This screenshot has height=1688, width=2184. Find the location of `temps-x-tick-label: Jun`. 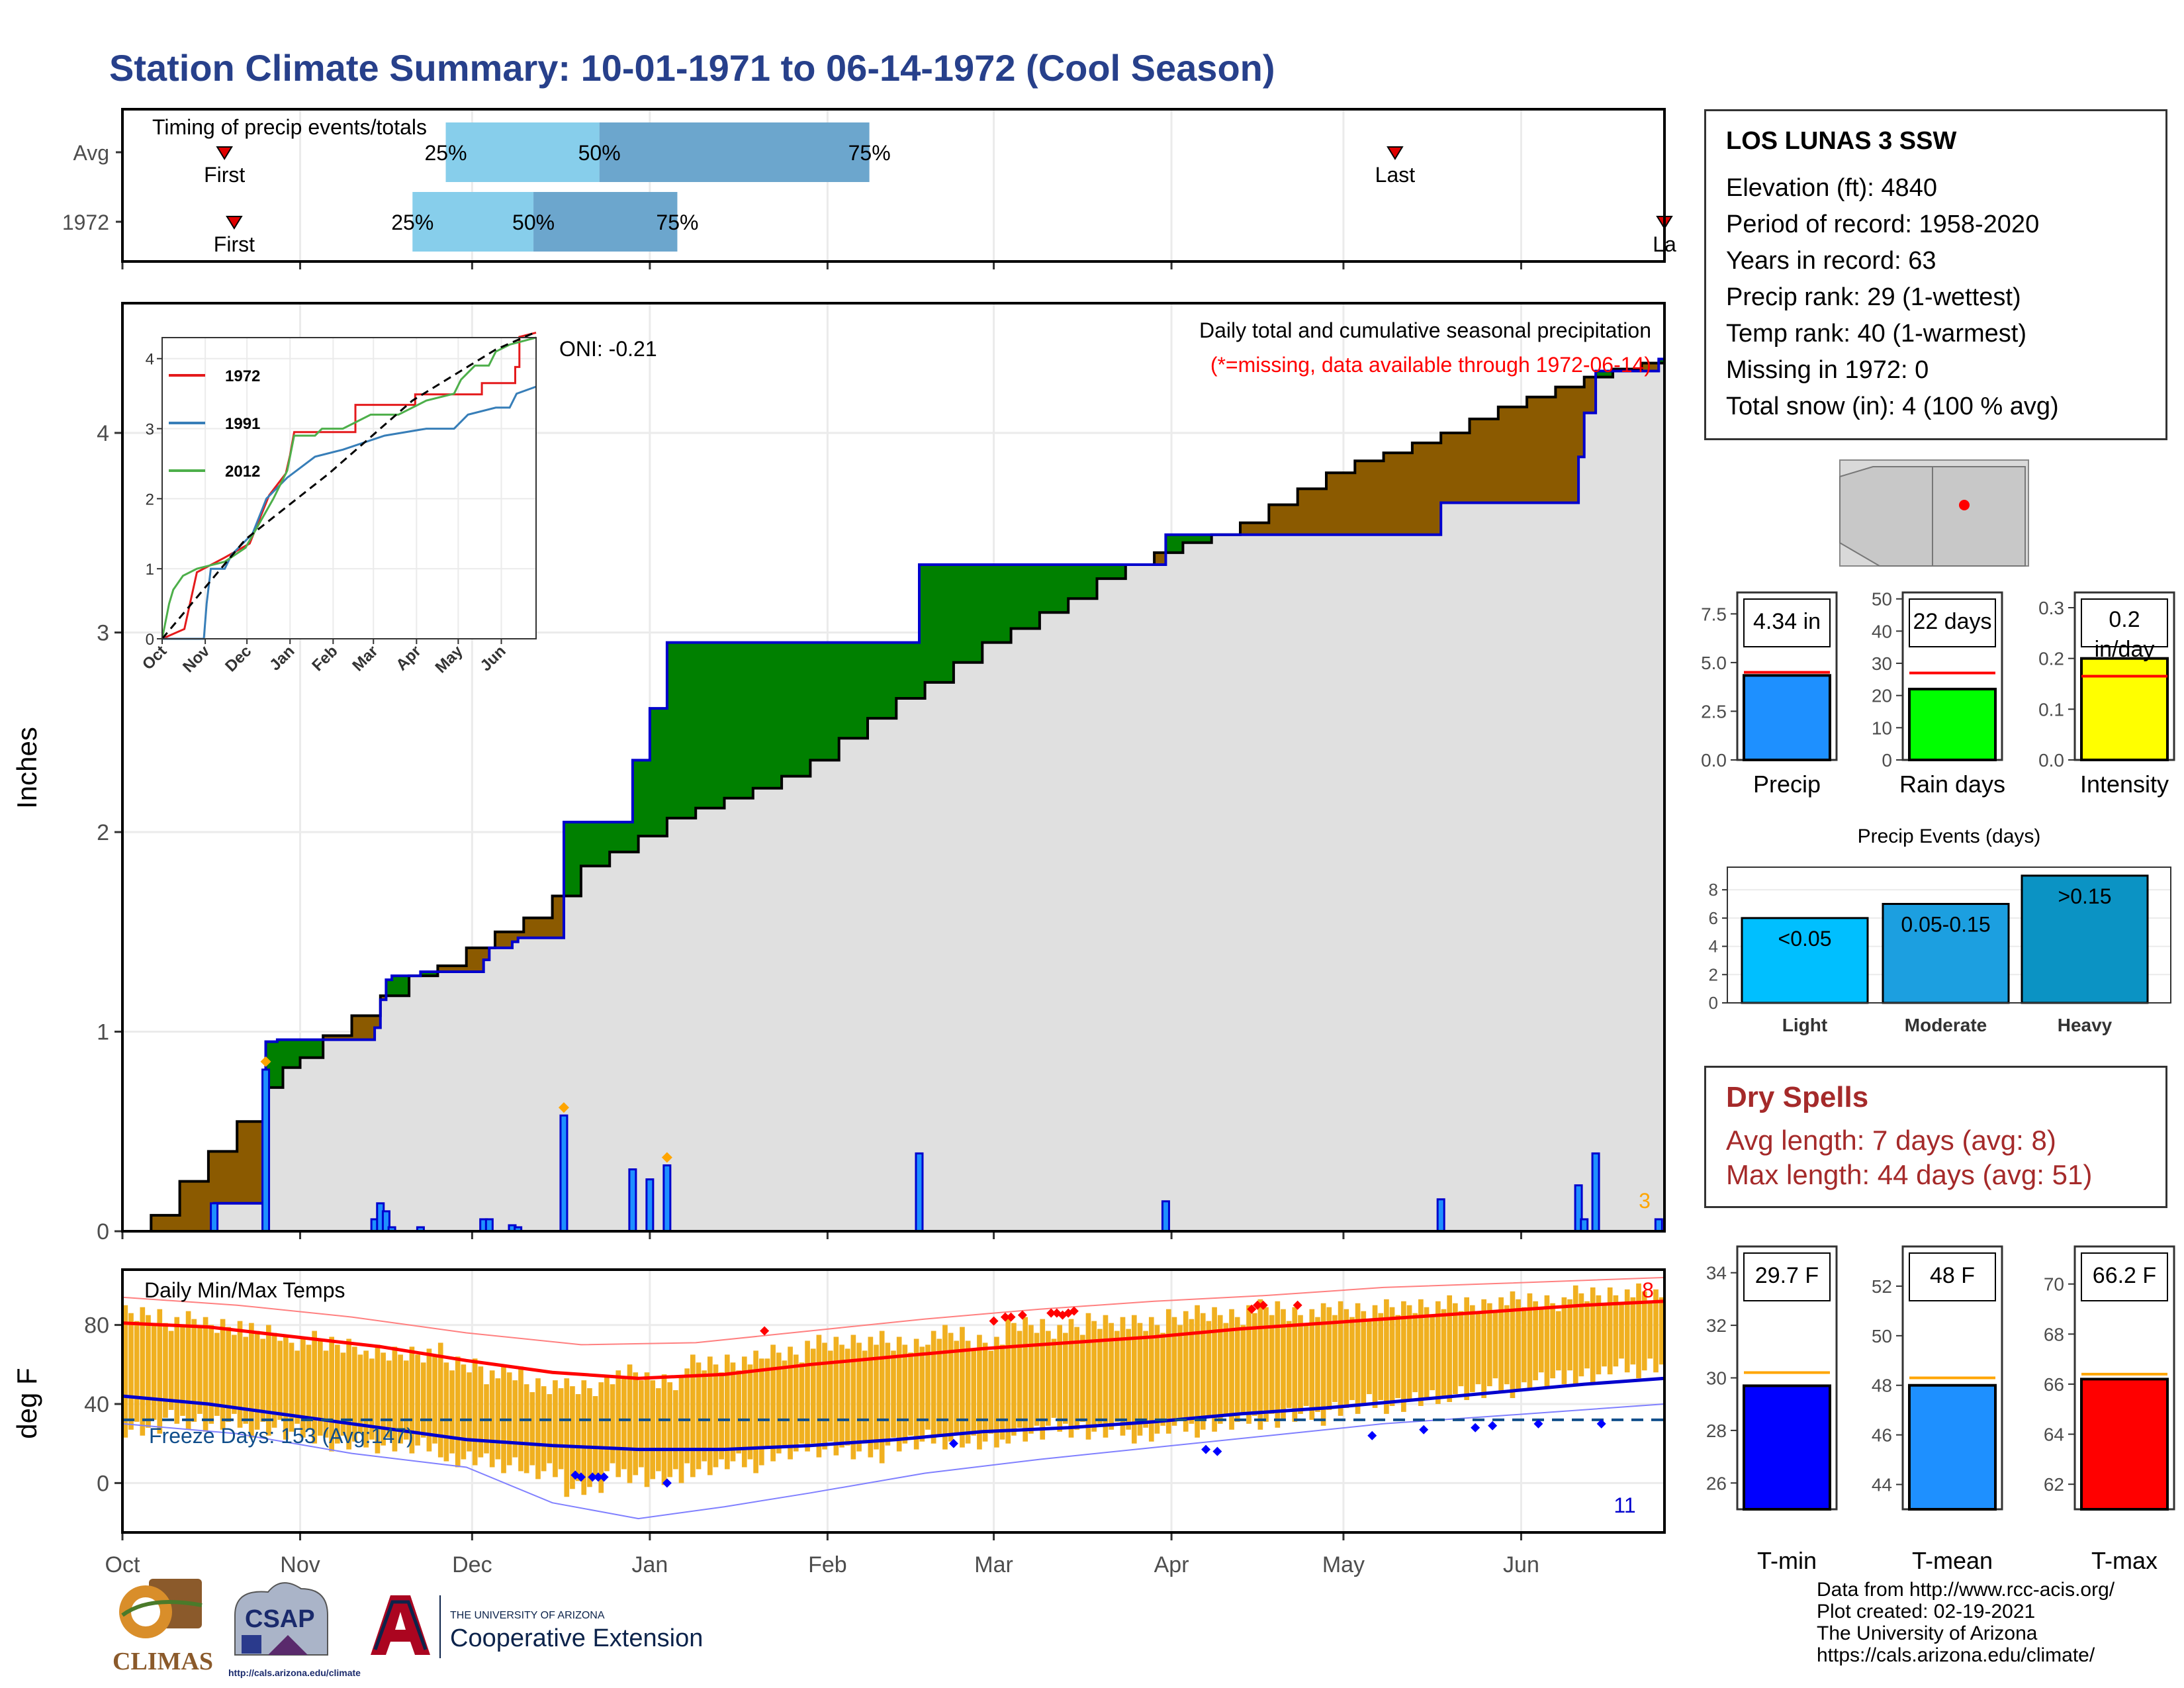

temps-x-tick-label: Jun is located at coordinates (1521, 1564).